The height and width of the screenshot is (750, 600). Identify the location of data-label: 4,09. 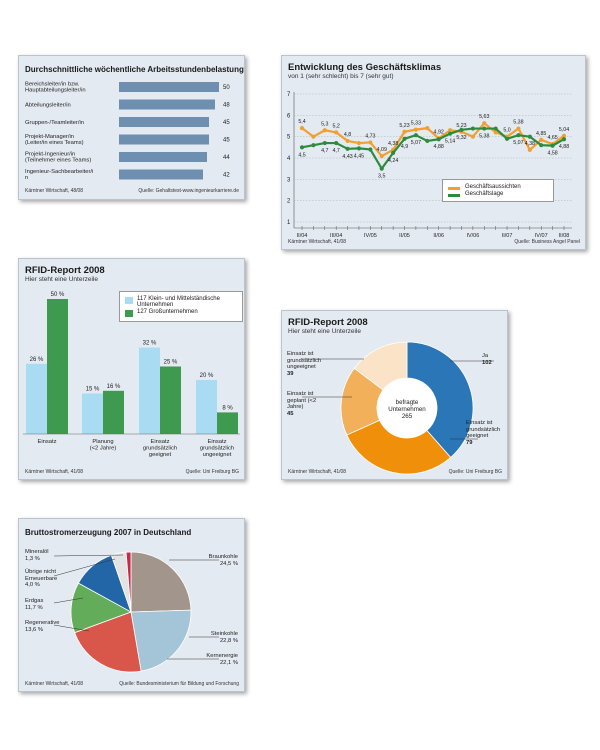
(382, 150).